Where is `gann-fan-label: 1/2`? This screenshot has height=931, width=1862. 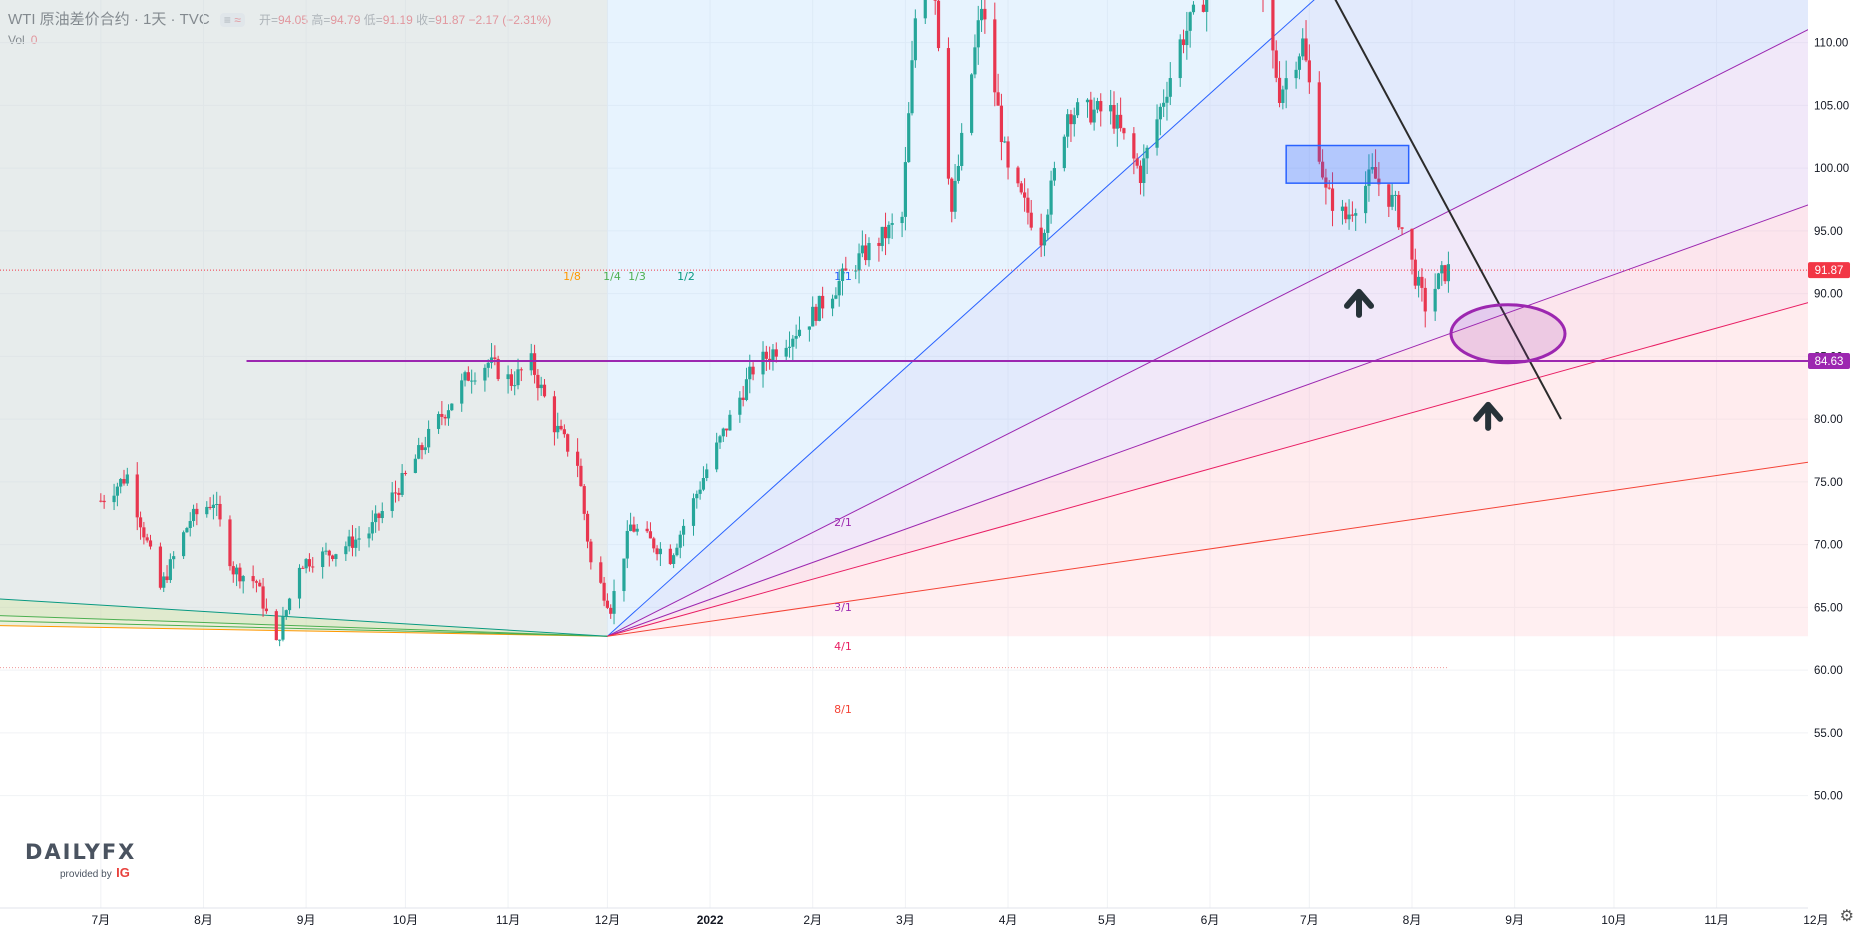
gann-fan-label: 1/2 is located at coordinates (686, 276).